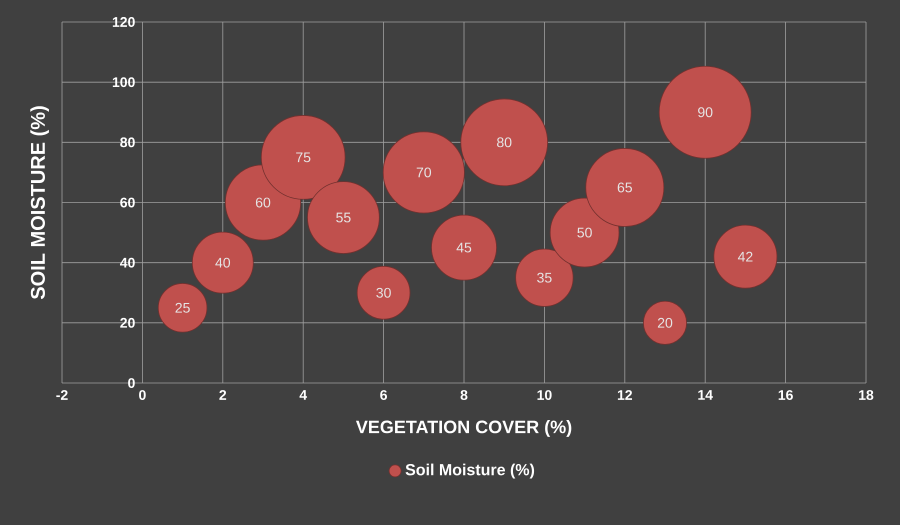 The height and width of the screenshot is (525, 900). Describe the element at coordinates (131, 383) in the screenshot. I see `y-tick-label: 0` at that location.